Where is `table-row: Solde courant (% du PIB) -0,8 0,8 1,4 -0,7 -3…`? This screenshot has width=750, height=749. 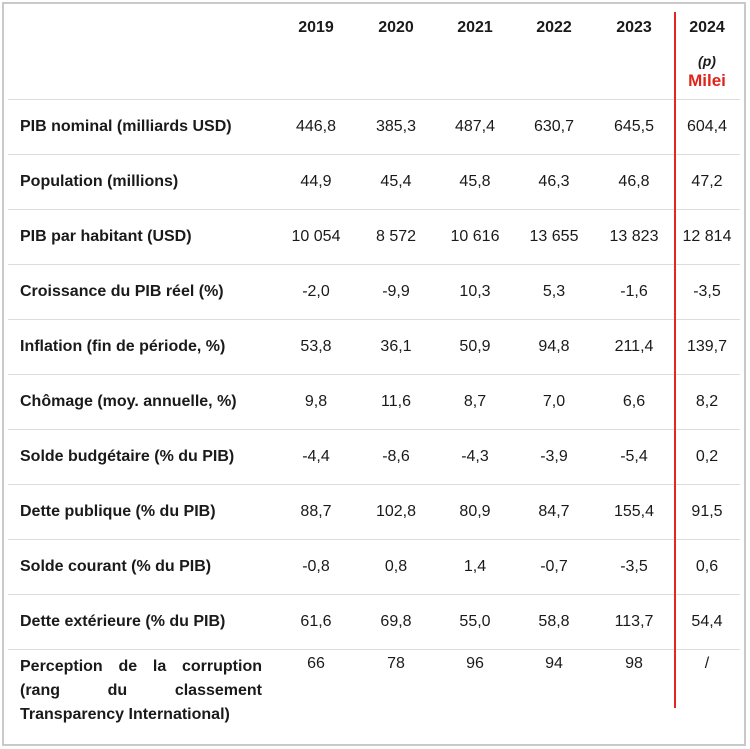 table-row: Solde courant (% du PIB) -0,8 0,8 1,4 -0,7 -3… is located at coordinates (374, 566).